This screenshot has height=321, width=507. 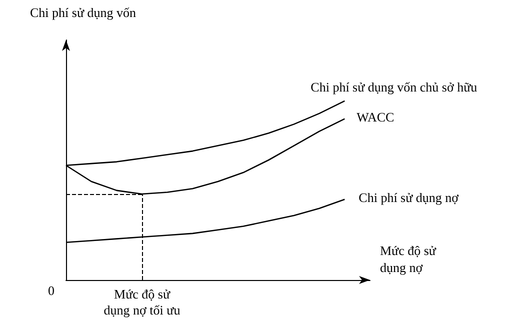 I want to click on series-label: WACC, so click(x=375, y=116).